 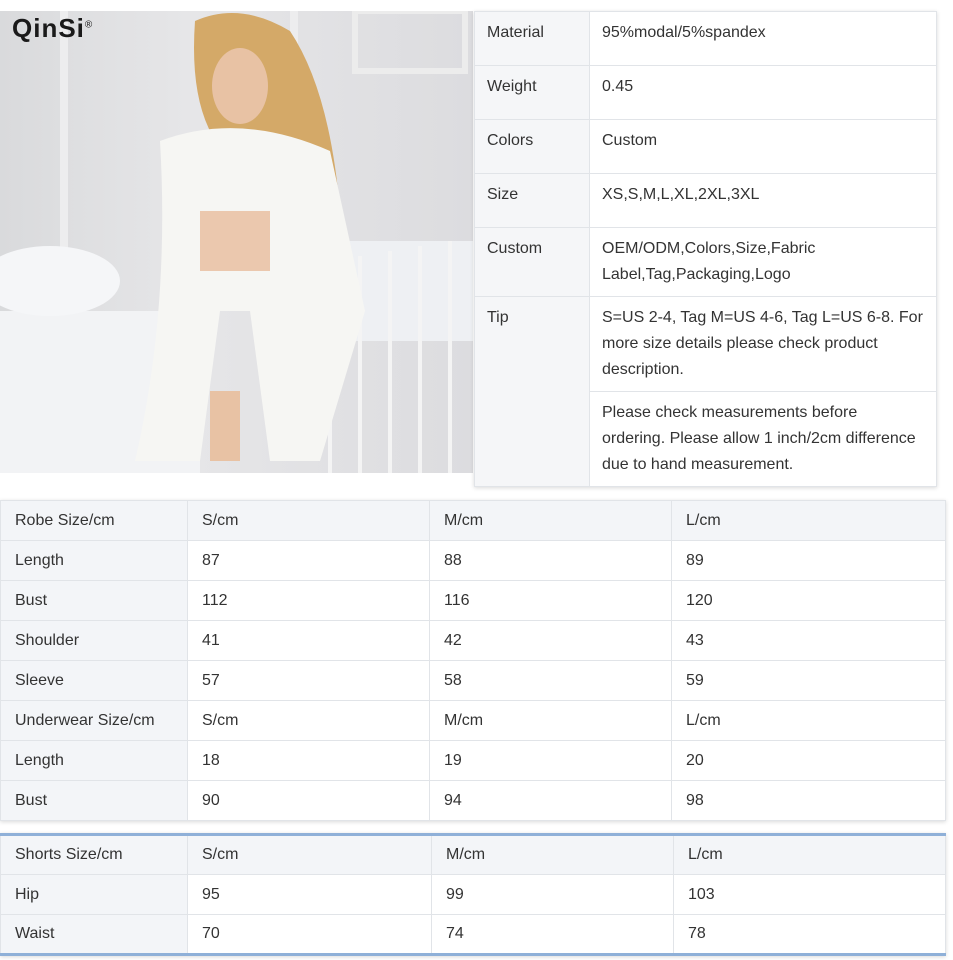 I want to click on table-row: Hip 95 99 103, so click(x=473, y=894).